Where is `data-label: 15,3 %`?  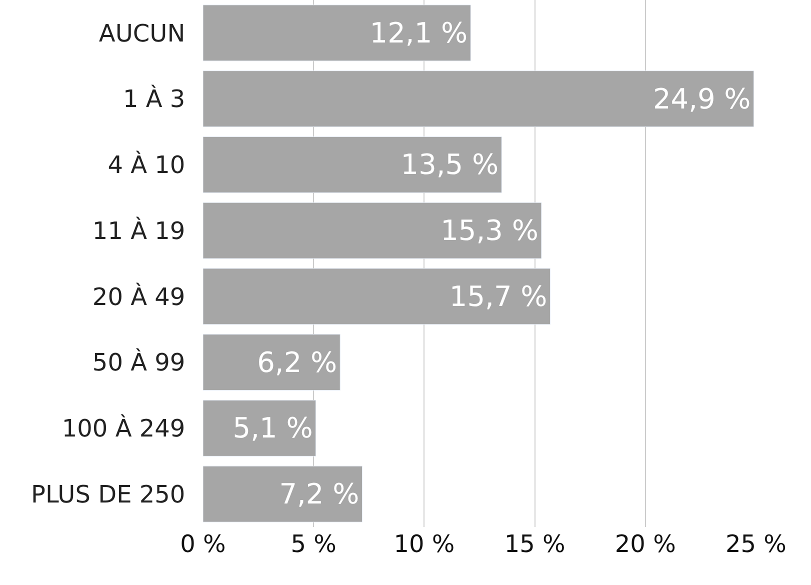
data-label: 15,3 % is located at coordinates (489, 231).